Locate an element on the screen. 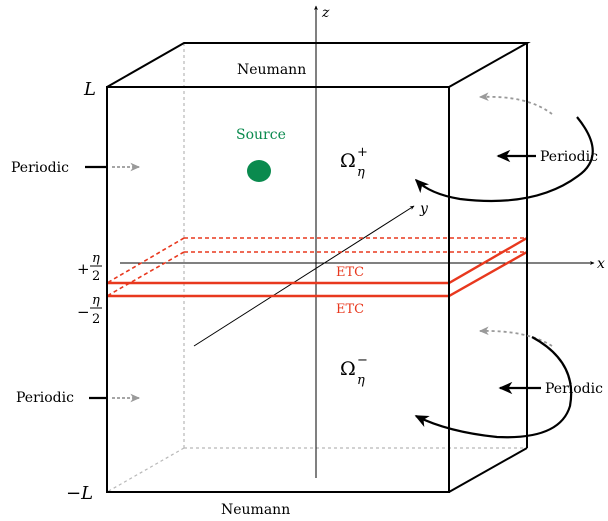  bottom-bound-label: −L is located at coordinates (79, 493).